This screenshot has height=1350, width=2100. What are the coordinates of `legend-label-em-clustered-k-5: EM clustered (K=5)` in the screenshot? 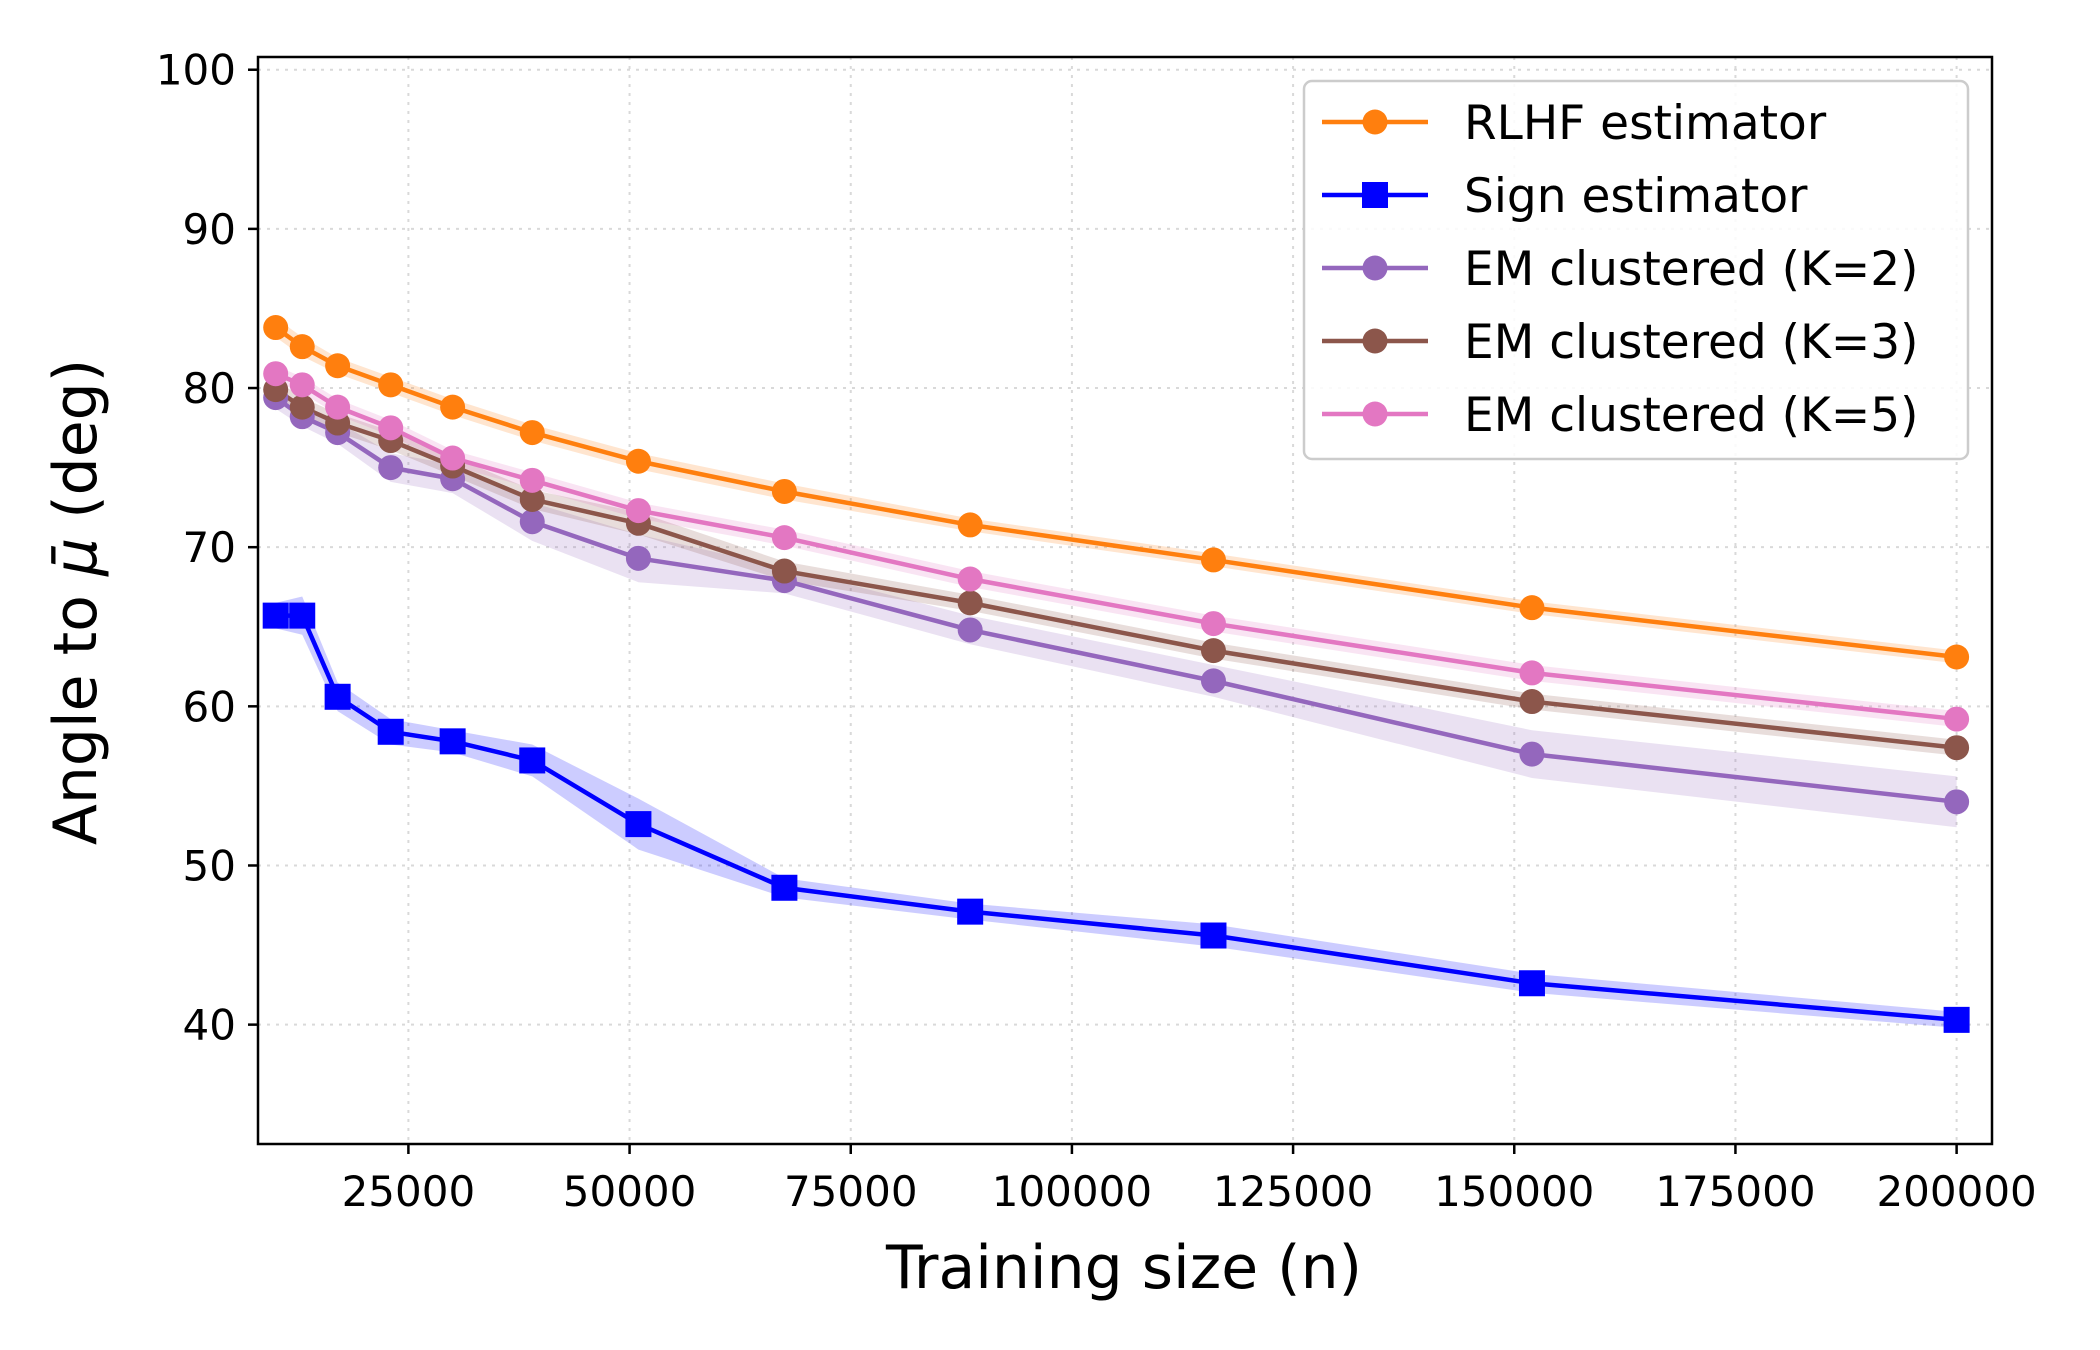 It's located at (1691, 415).